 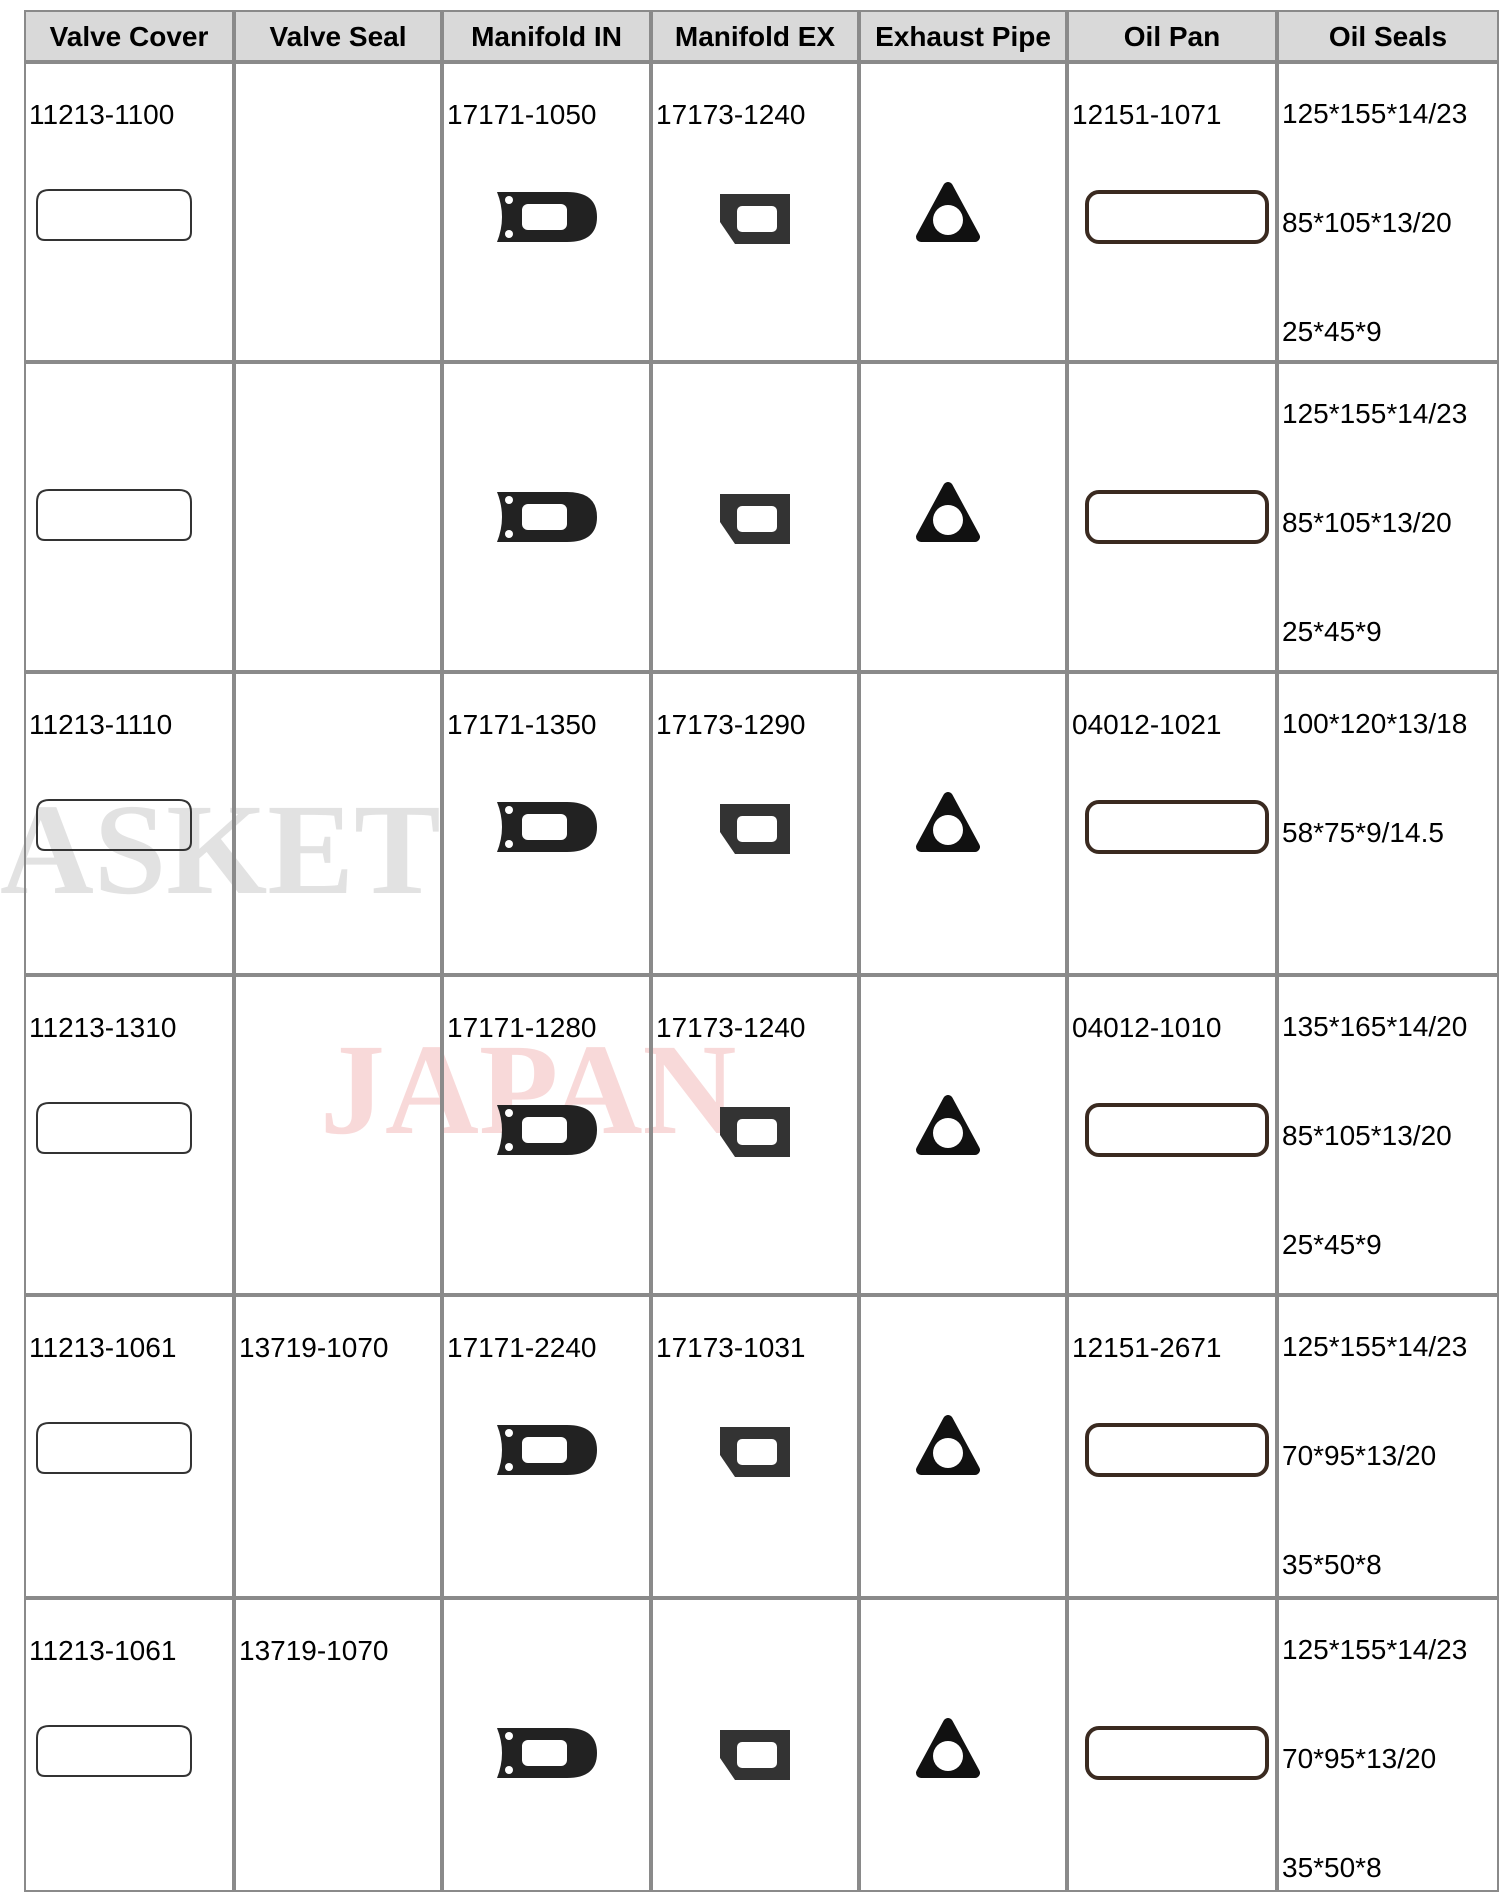 What do you see at coordinates (522, 114) in the screenshot?
I see `part-number: 17171-1050` at bounding box center [522, 114].